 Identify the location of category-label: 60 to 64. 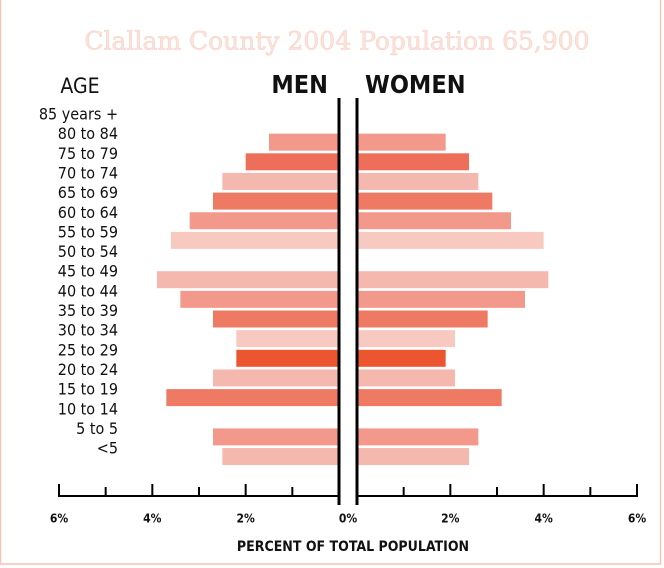
(88, 212).